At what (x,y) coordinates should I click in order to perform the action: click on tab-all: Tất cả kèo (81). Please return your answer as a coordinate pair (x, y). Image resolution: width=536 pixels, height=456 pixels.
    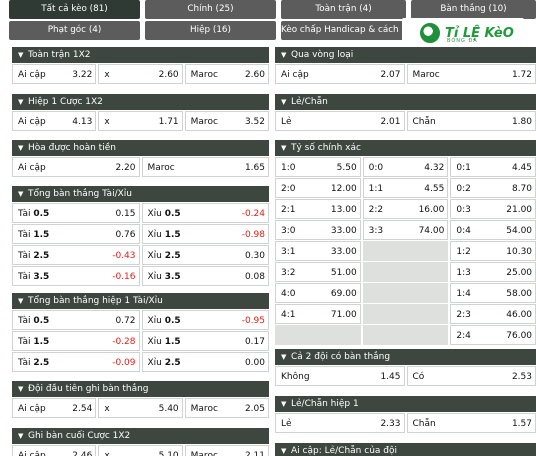
    Looking at the image, I should click on (74, 9).